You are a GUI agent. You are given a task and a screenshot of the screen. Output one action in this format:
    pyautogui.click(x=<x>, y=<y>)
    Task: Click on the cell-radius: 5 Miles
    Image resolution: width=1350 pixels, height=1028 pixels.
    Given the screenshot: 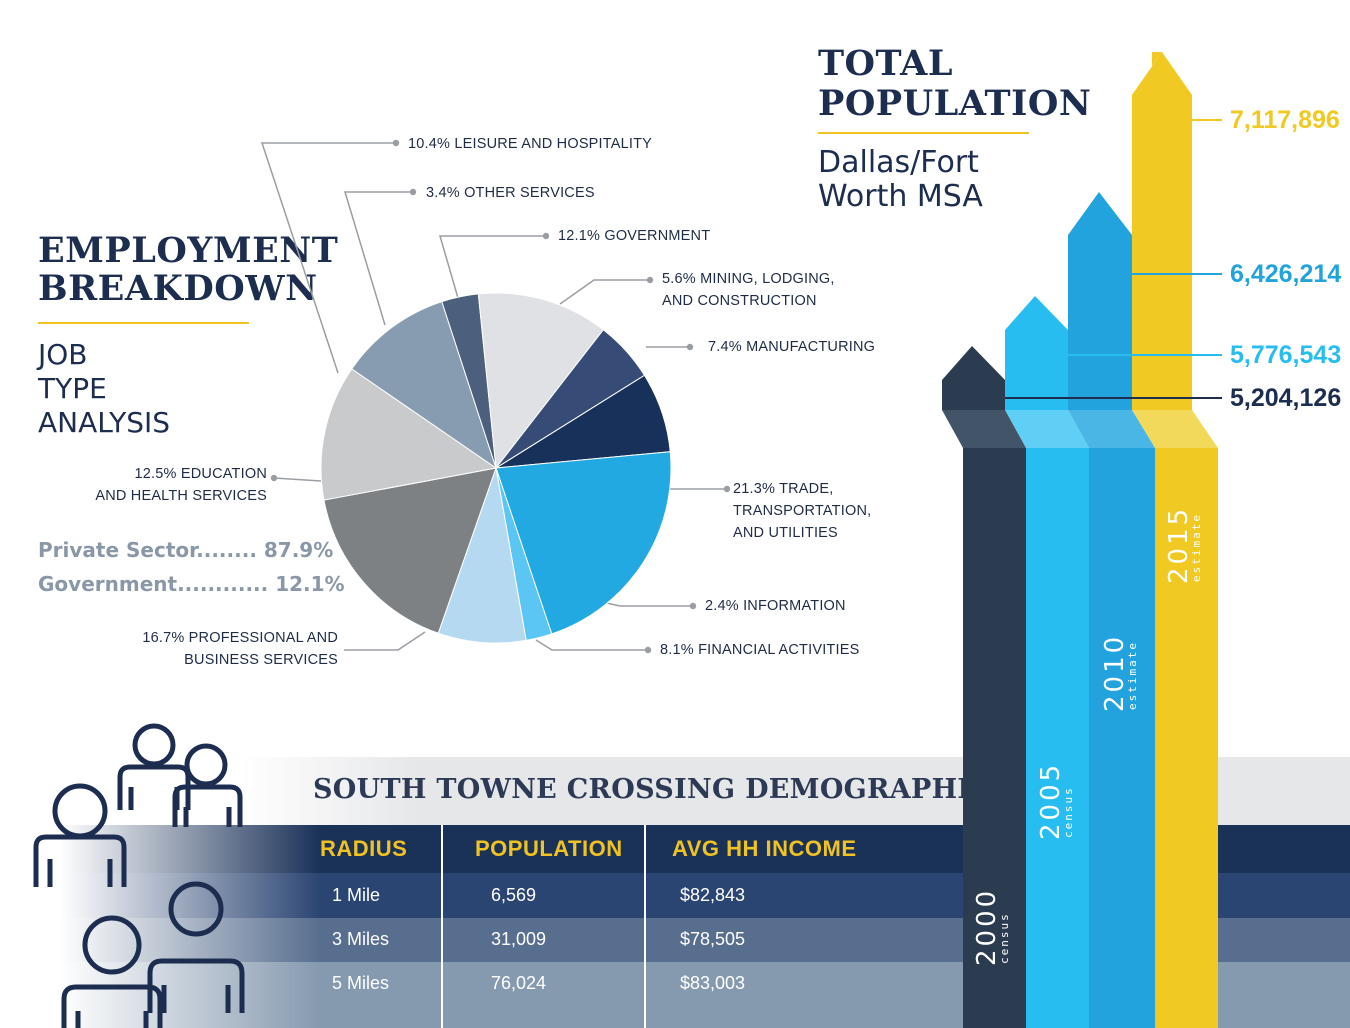 What is the action you would take?
    pyautogui.click(x=361, y=983)
    